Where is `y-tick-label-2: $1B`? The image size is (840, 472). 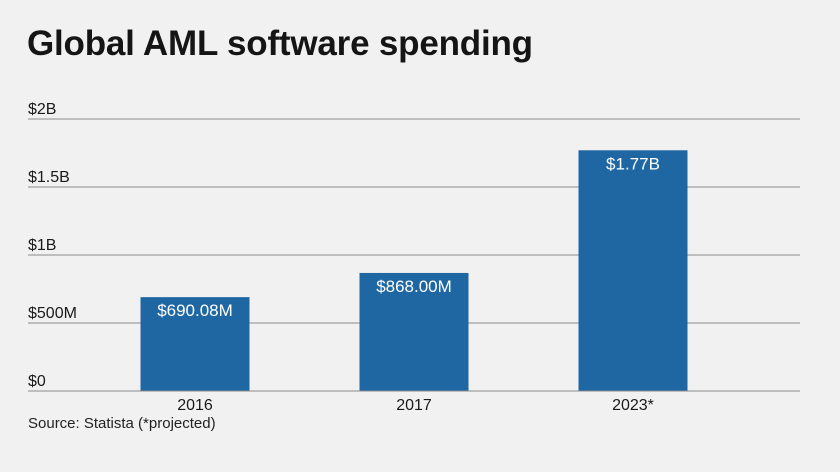
y-tick-label-2: $1B is located at coordinates (42, 245).